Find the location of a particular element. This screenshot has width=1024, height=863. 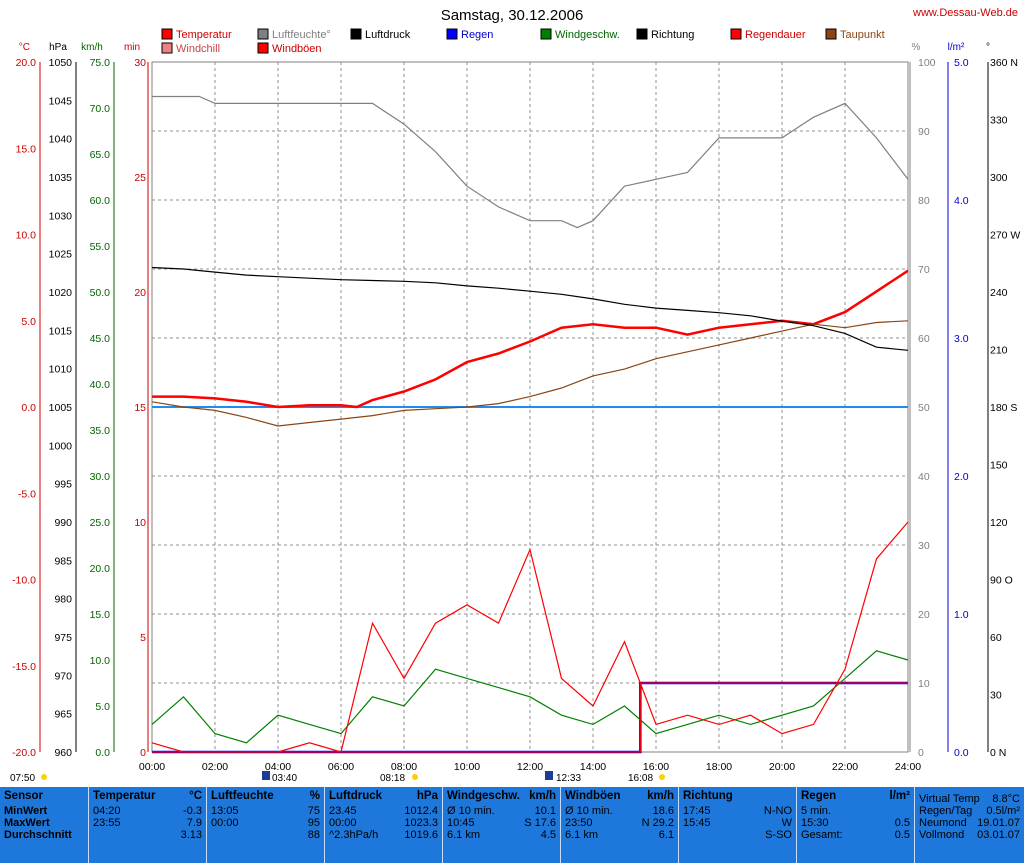

tick-rain: 1.0 is located at coordinates (961, 615).